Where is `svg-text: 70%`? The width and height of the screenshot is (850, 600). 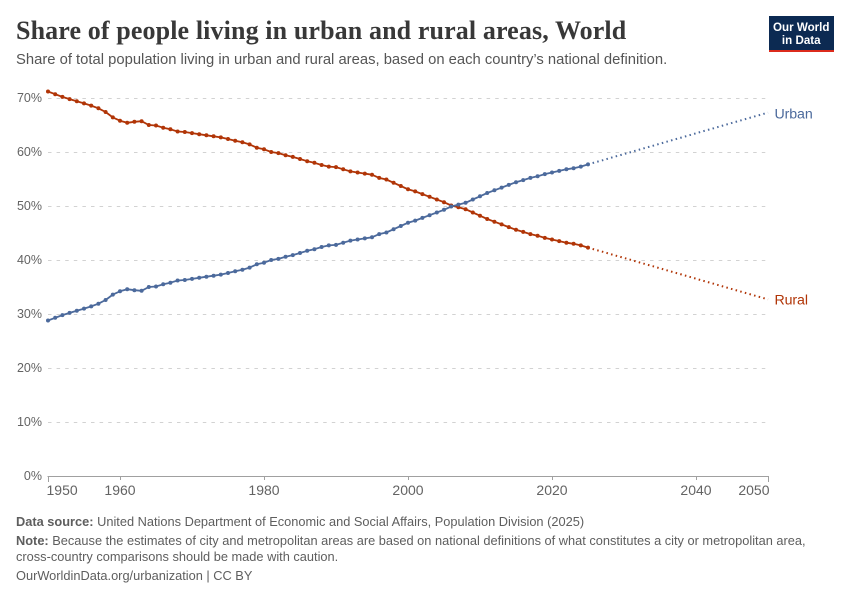 svg-text: 70% is located at coordinates (29, 98).